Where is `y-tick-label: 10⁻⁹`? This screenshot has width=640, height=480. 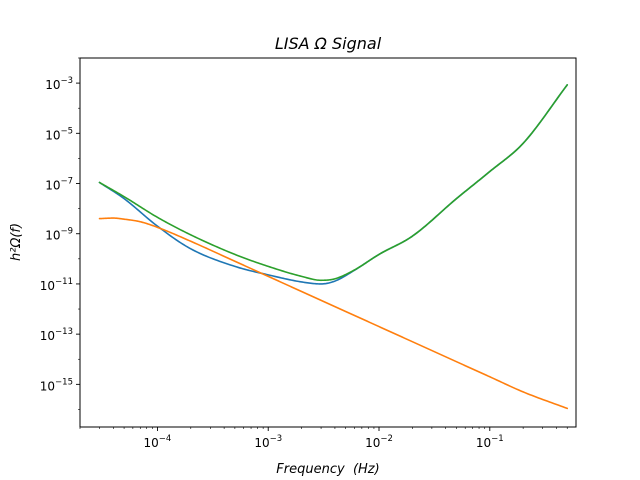
y-tick-label: 10⁻⁹ is located at coordinates (59, 235).